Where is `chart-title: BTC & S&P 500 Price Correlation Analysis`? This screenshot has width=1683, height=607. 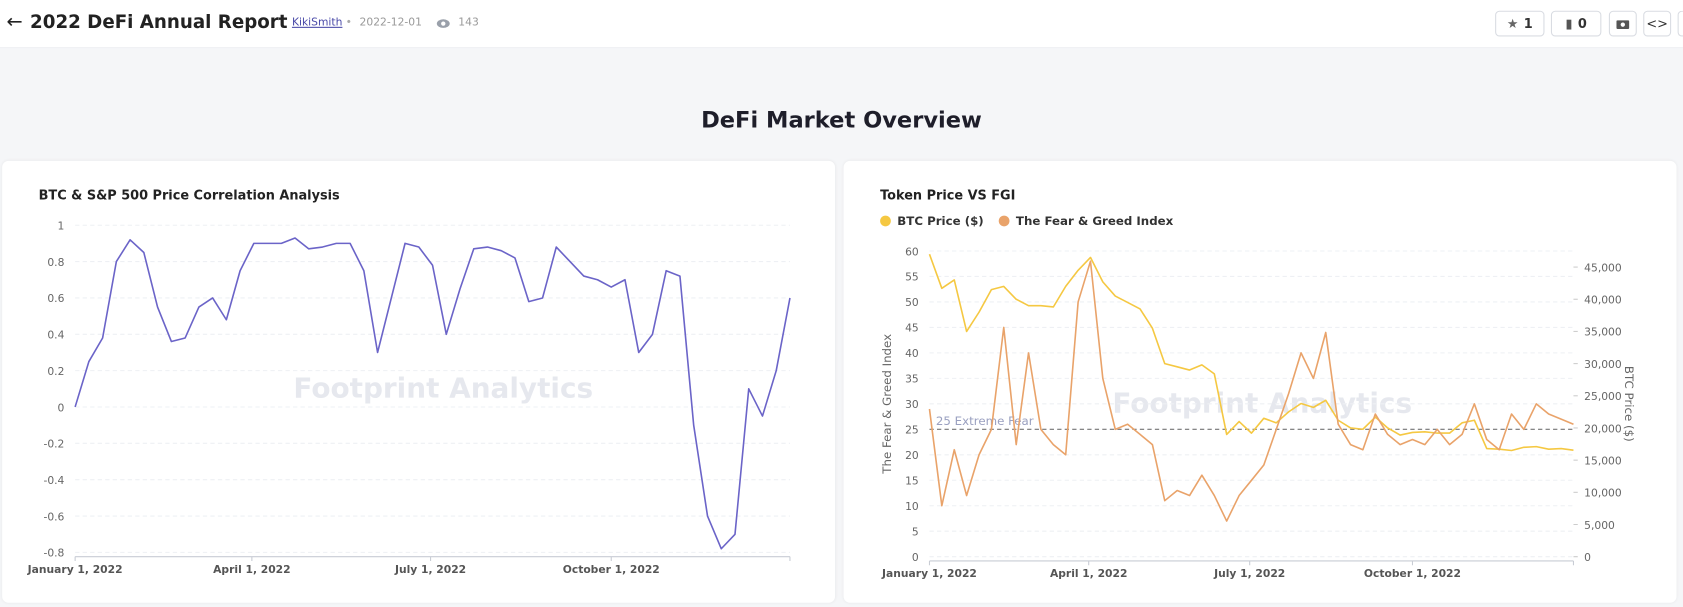
chart-title: BTC & S&P 500 Price Correlation Analysis is located at coordinates (189, 196).